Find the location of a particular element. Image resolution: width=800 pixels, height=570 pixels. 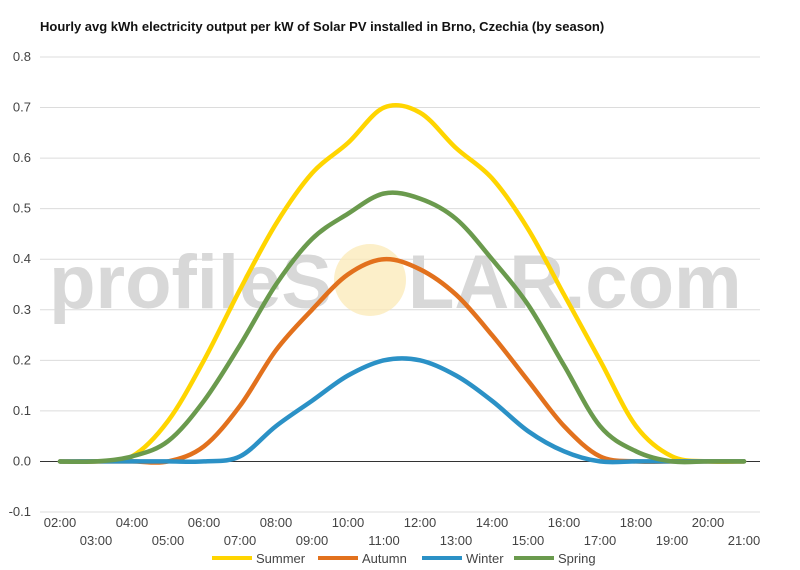

legend-item-winter: Winter is located at coordinates (463, 558).